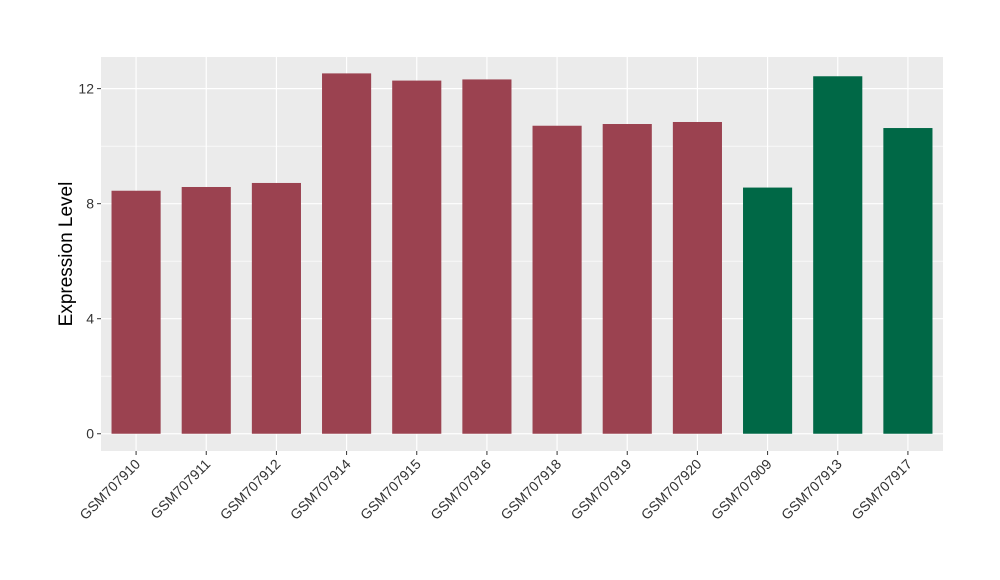 Image resolution: width=1000 pixels, height=580 pixels. I want to click on bar-GSM707920, so click(697, 277).